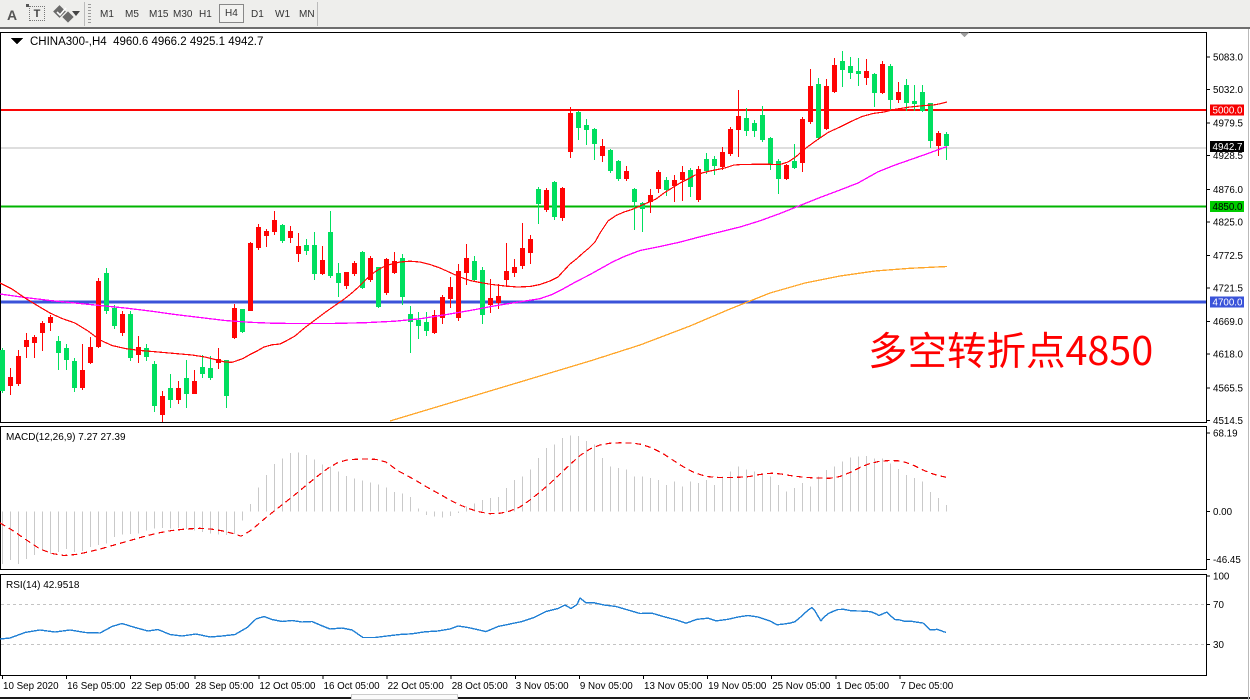 The height and width of the screenshot is (700, 1250). What do you see at coordinates (160, 686) in the screenshot?
I see `svg-text: 22 Sep 05:00` at bounding box center [160, 686].